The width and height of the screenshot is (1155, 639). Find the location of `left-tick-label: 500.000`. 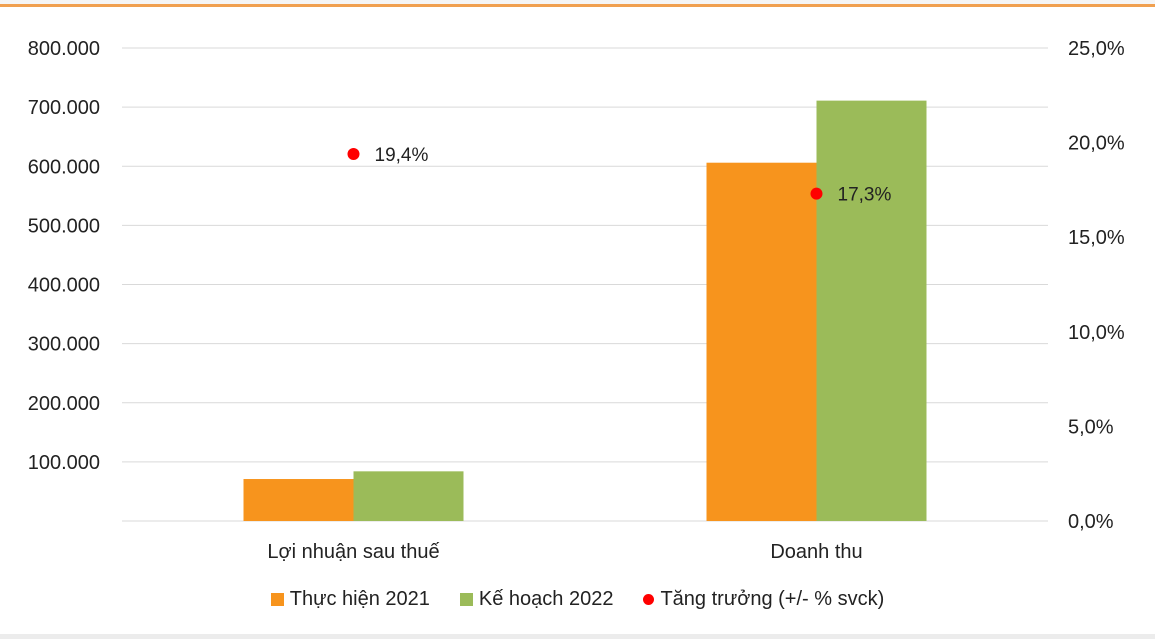

left-tick-label: 500.000 is located at coordinates (64, 226).